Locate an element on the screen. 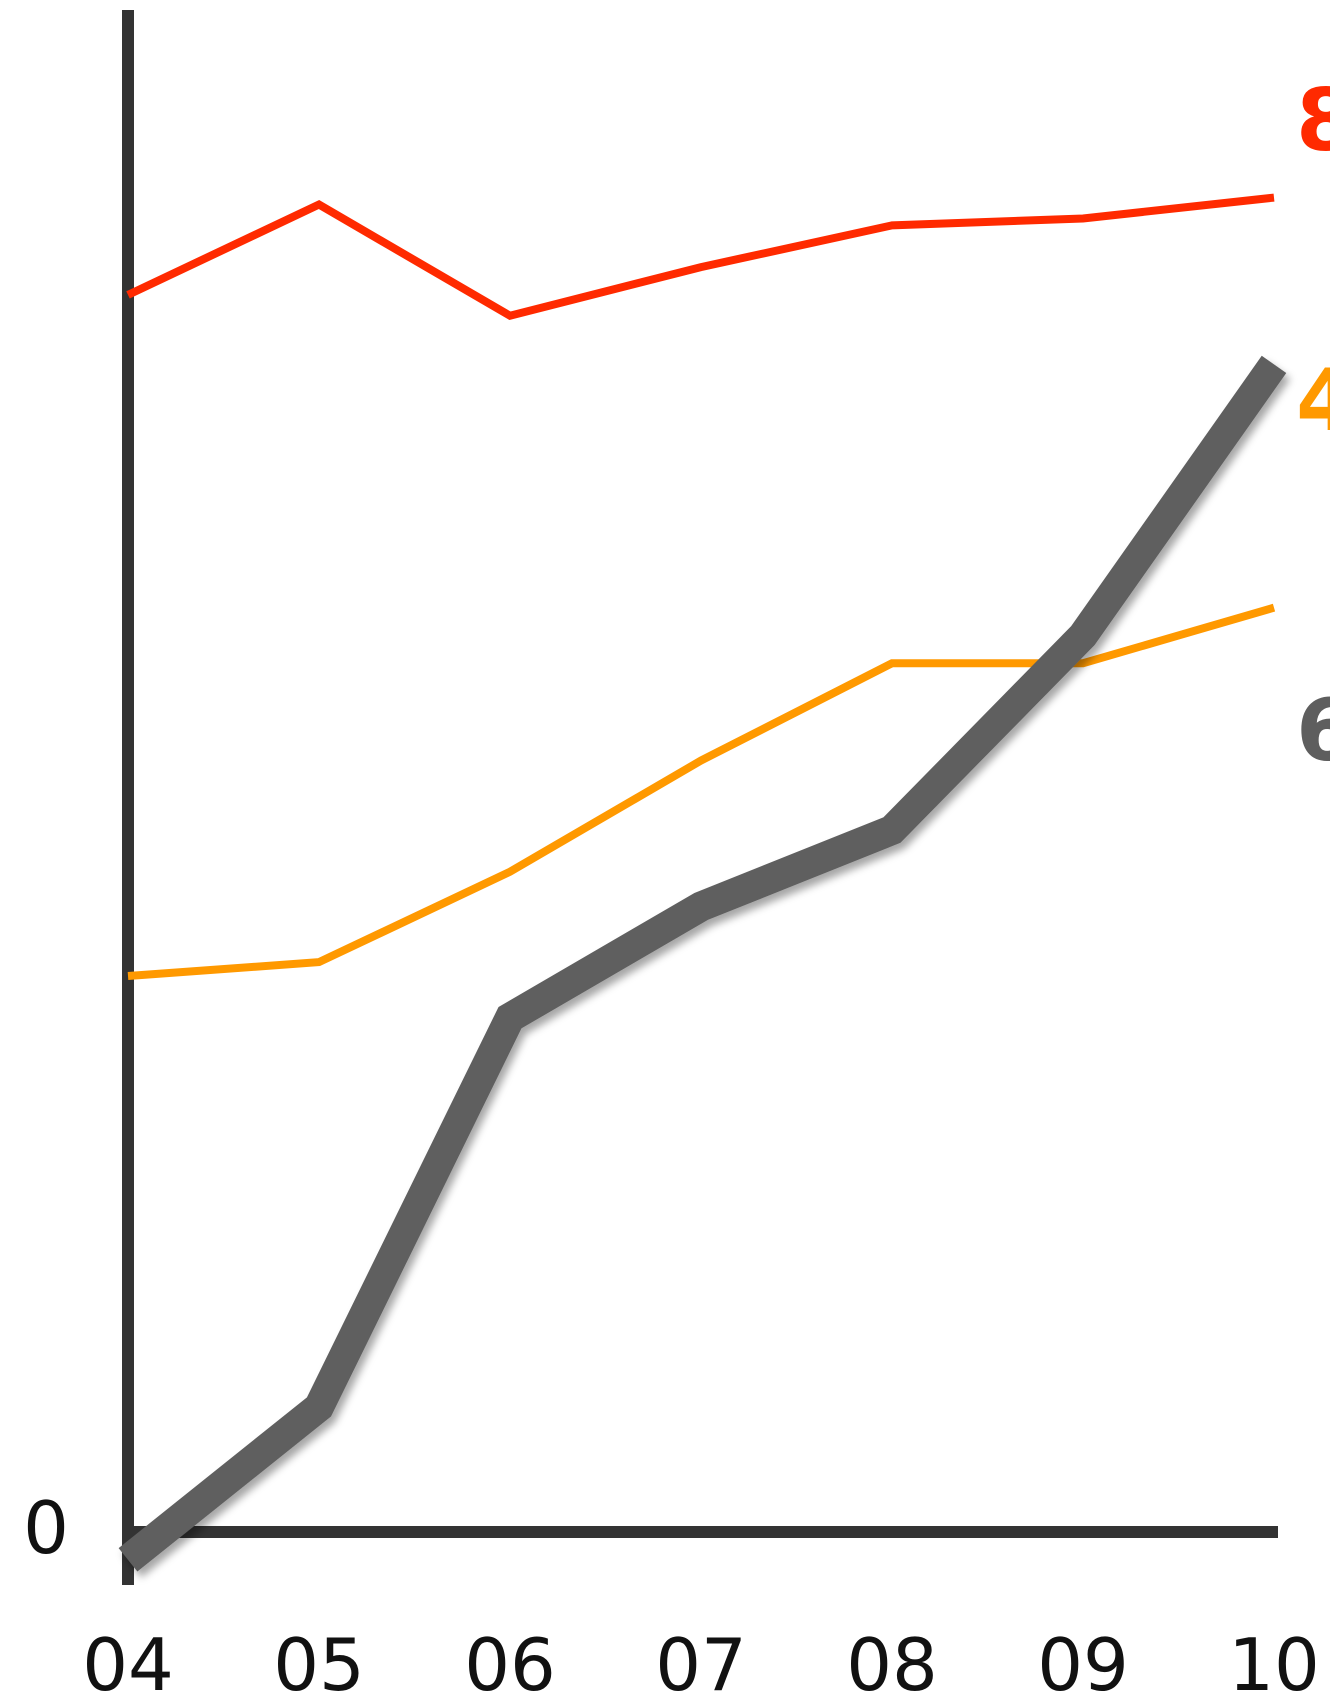  y-tick-label: 0 is located at coordinates (46, 1528).